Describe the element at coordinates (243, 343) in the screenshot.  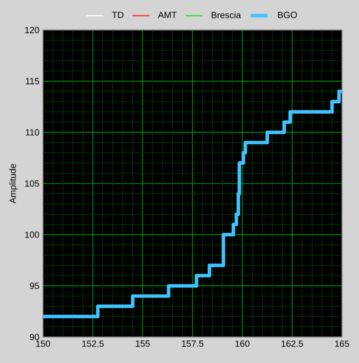
I see `x-tick-label: 160` at that location.